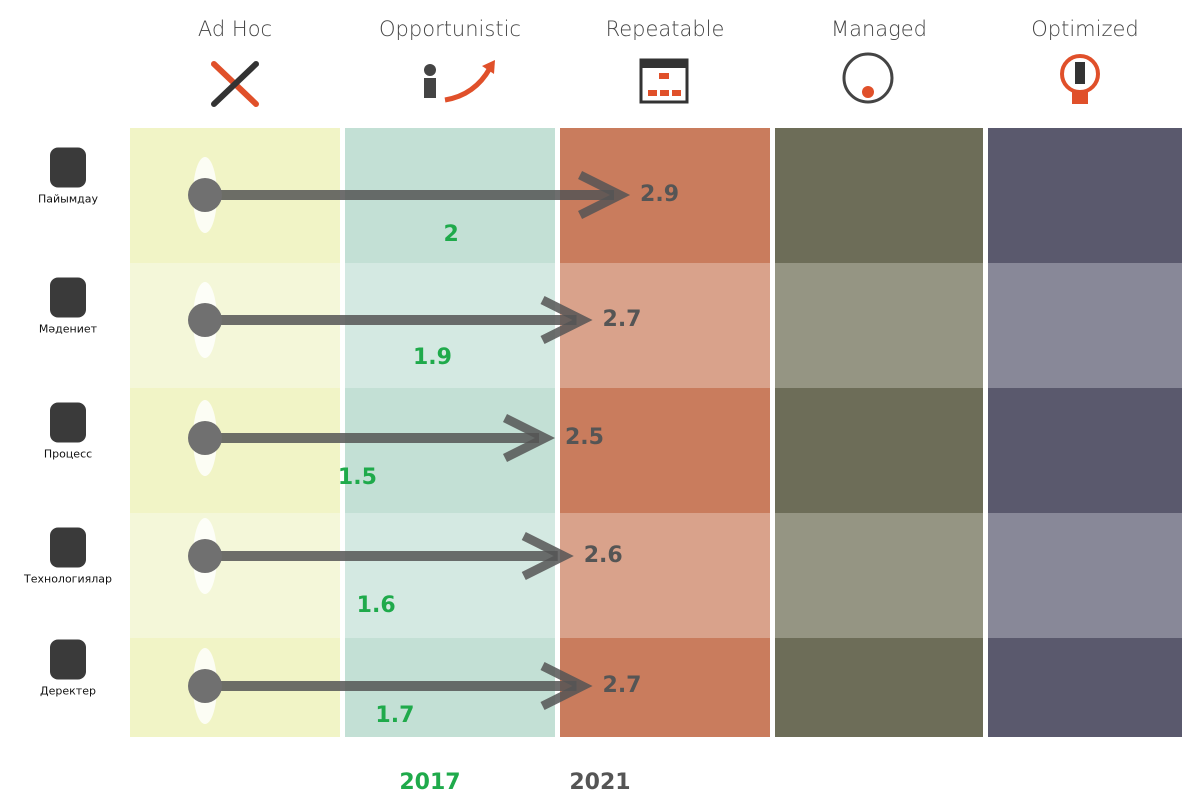 Image resolution: width=1182 pixels, height=794 pixels. Describe the element at coordinates (68, 199) in the screenshot. I see `row-label: Пайымдау` at that location.